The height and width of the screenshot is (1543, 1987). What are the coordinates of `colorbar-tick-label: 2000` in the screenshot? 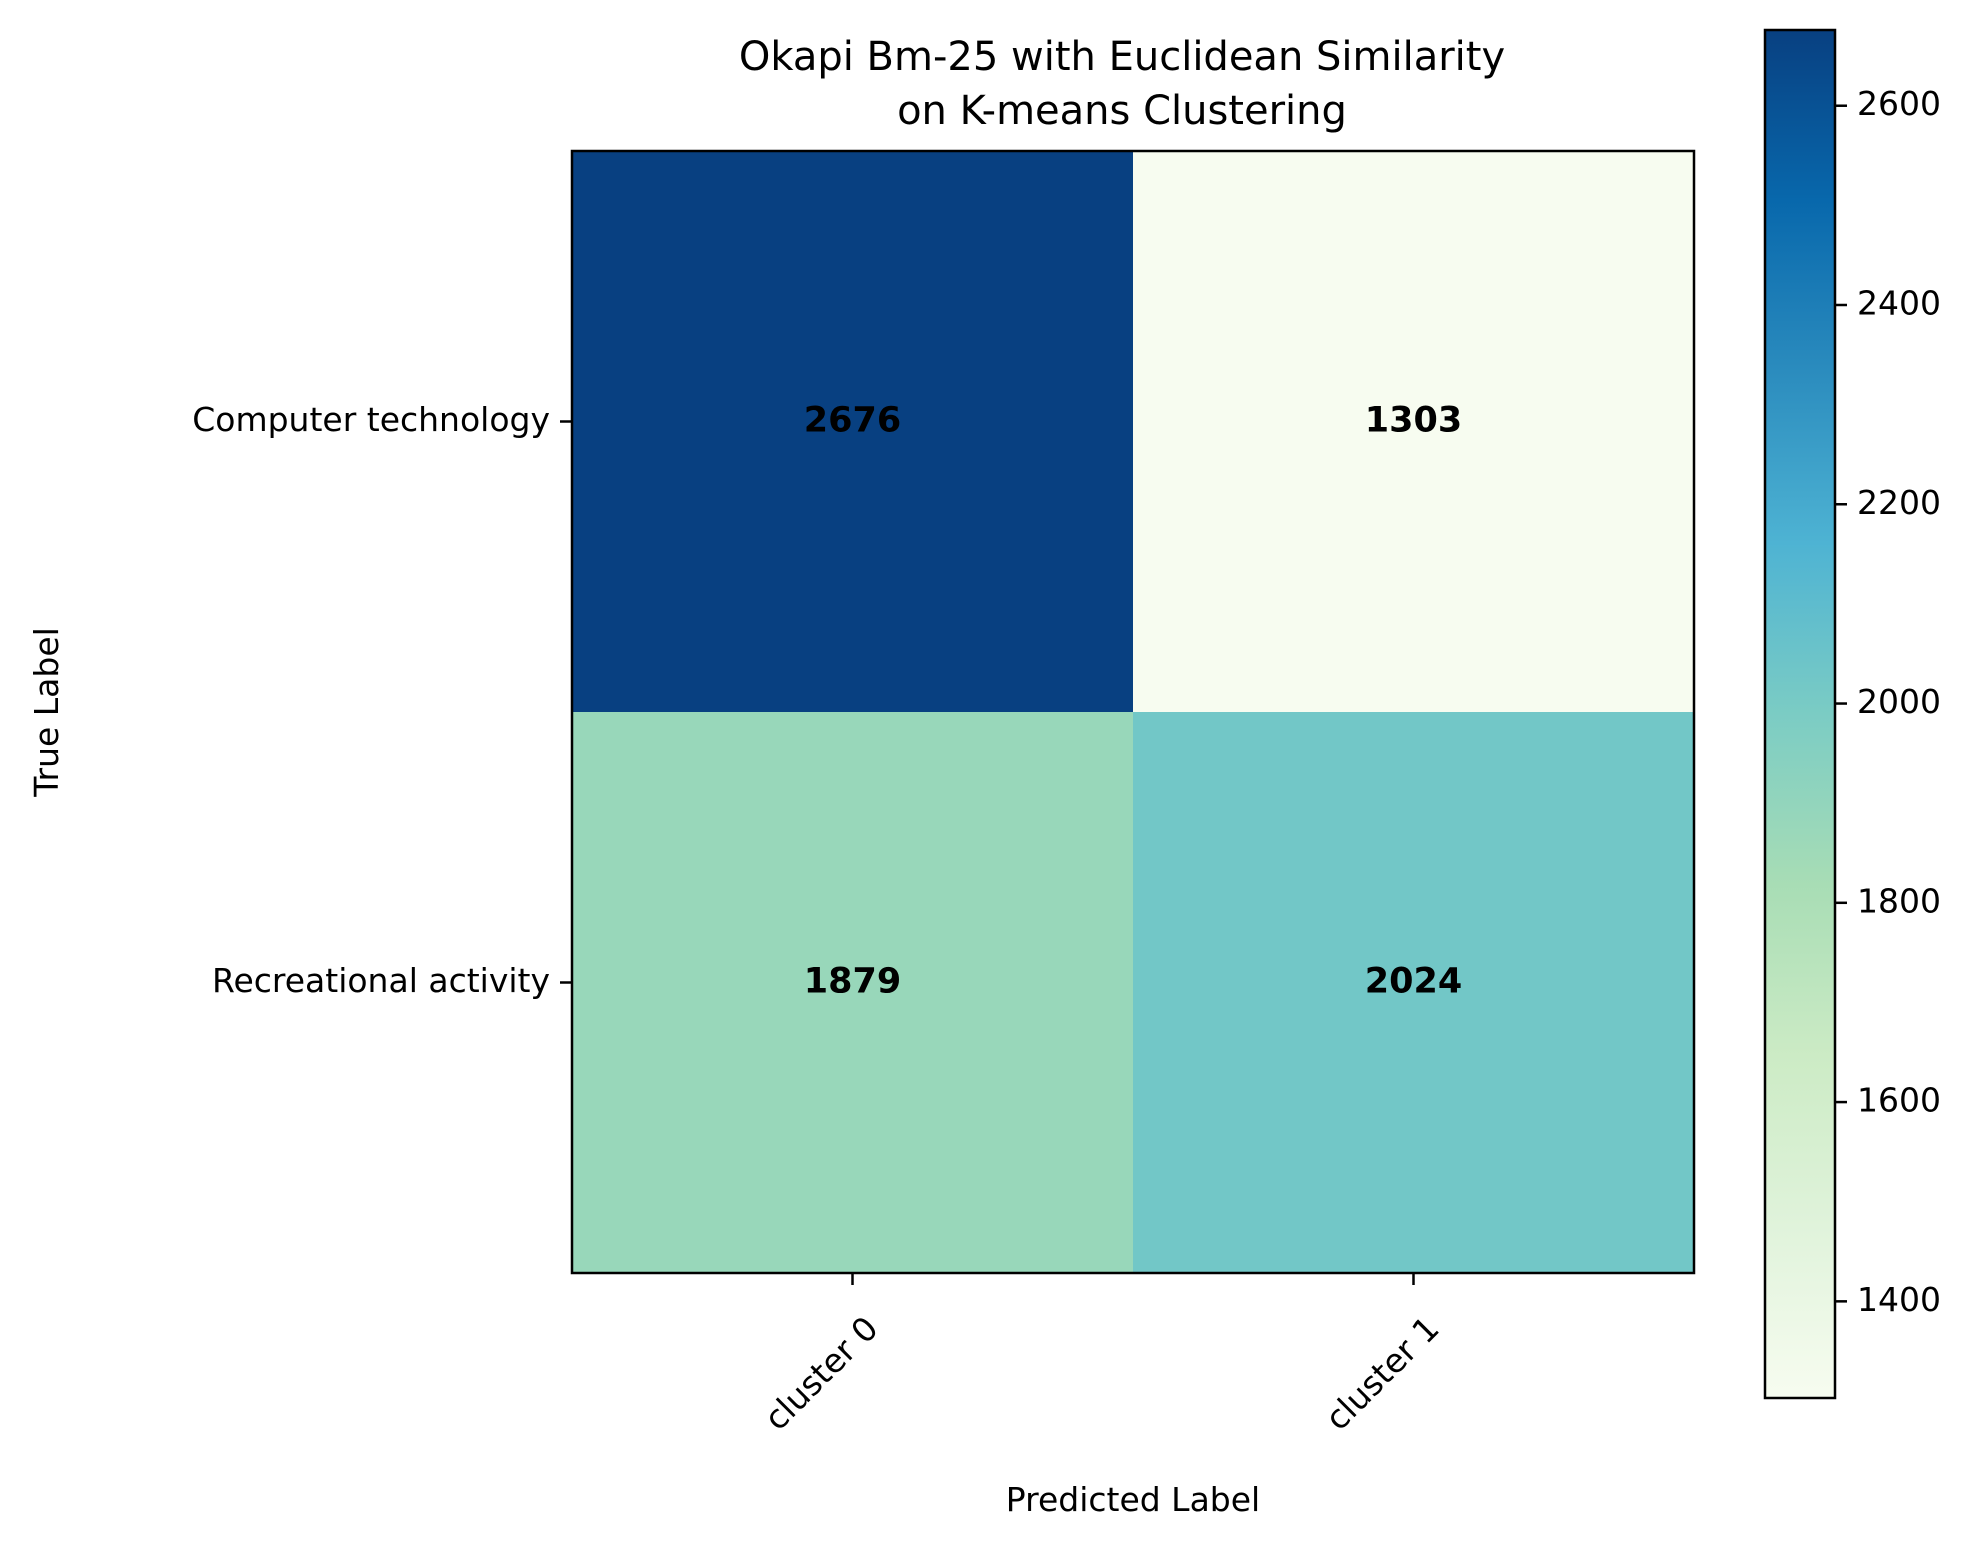 It's located at (1899, 701).